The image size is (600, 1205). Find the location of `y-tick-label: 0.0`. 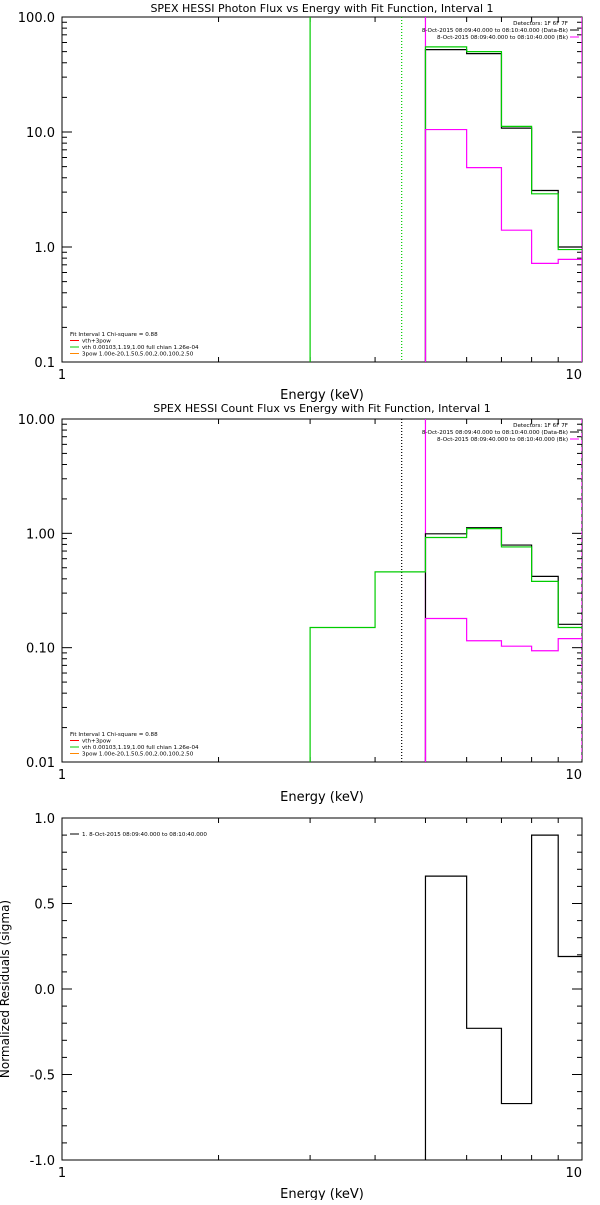

y-tick-label: 0.0 is located at coordinates (44, 990).